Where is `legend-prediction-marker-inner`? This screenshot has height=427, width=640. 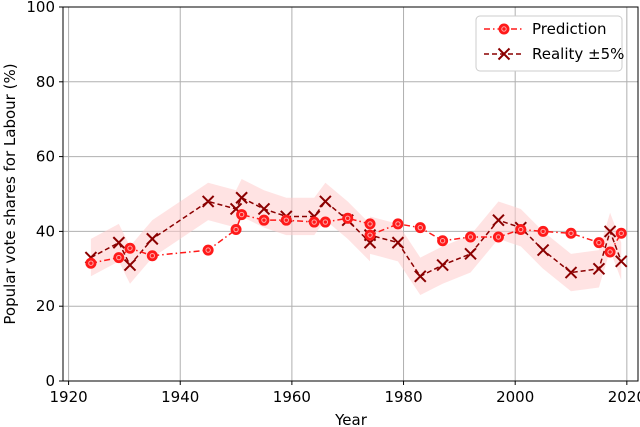 legend-prediction-marker-inner is located at coordinates (504, 29).